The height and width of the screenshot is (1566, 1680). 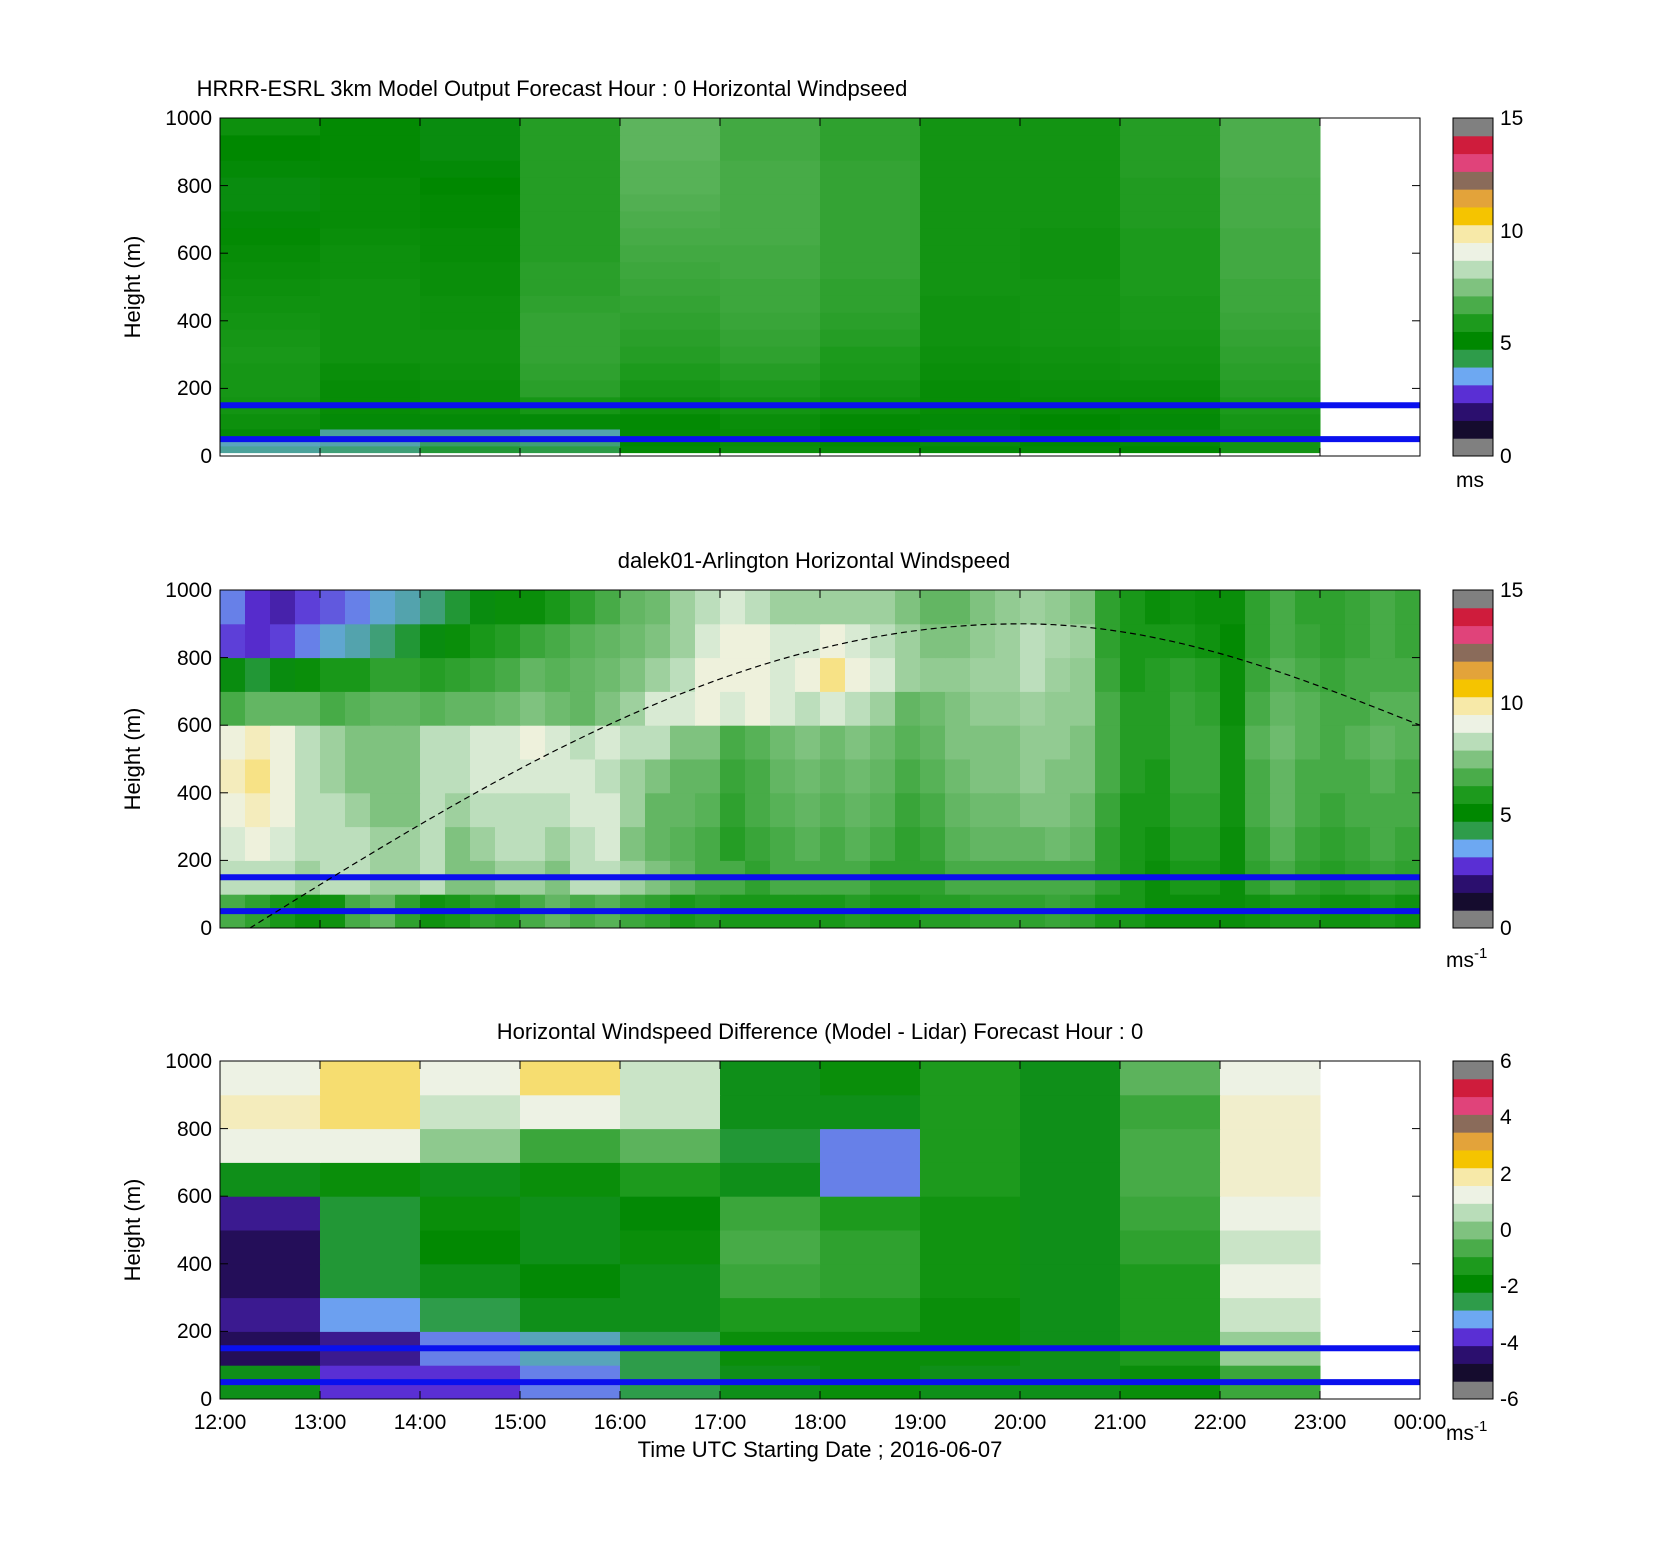 What do you see at coordinates (206, 928) in the screenshot?
I see `y-tick-label: 0` at bounding box center [206, 928].